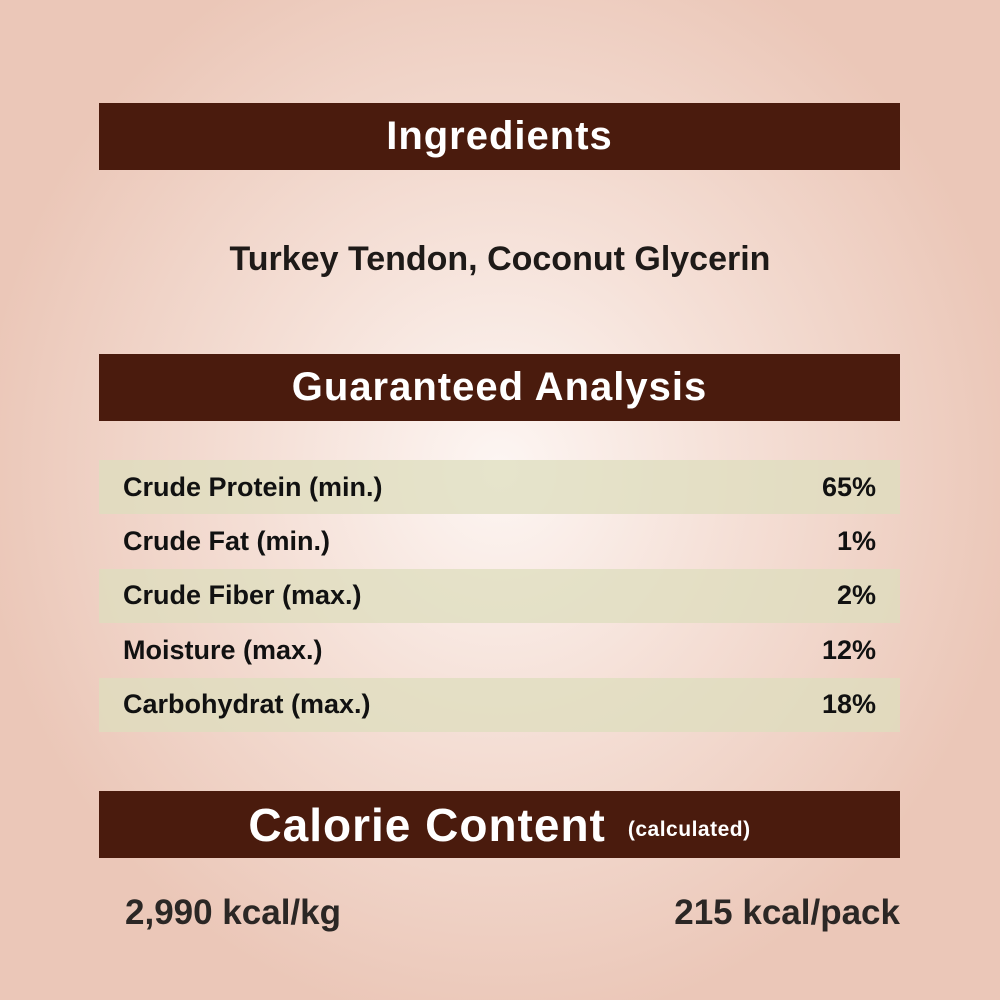 The image size is (1000, 1000). I want to click on row-label: Carbohydrat (max.), so click(247, 704).